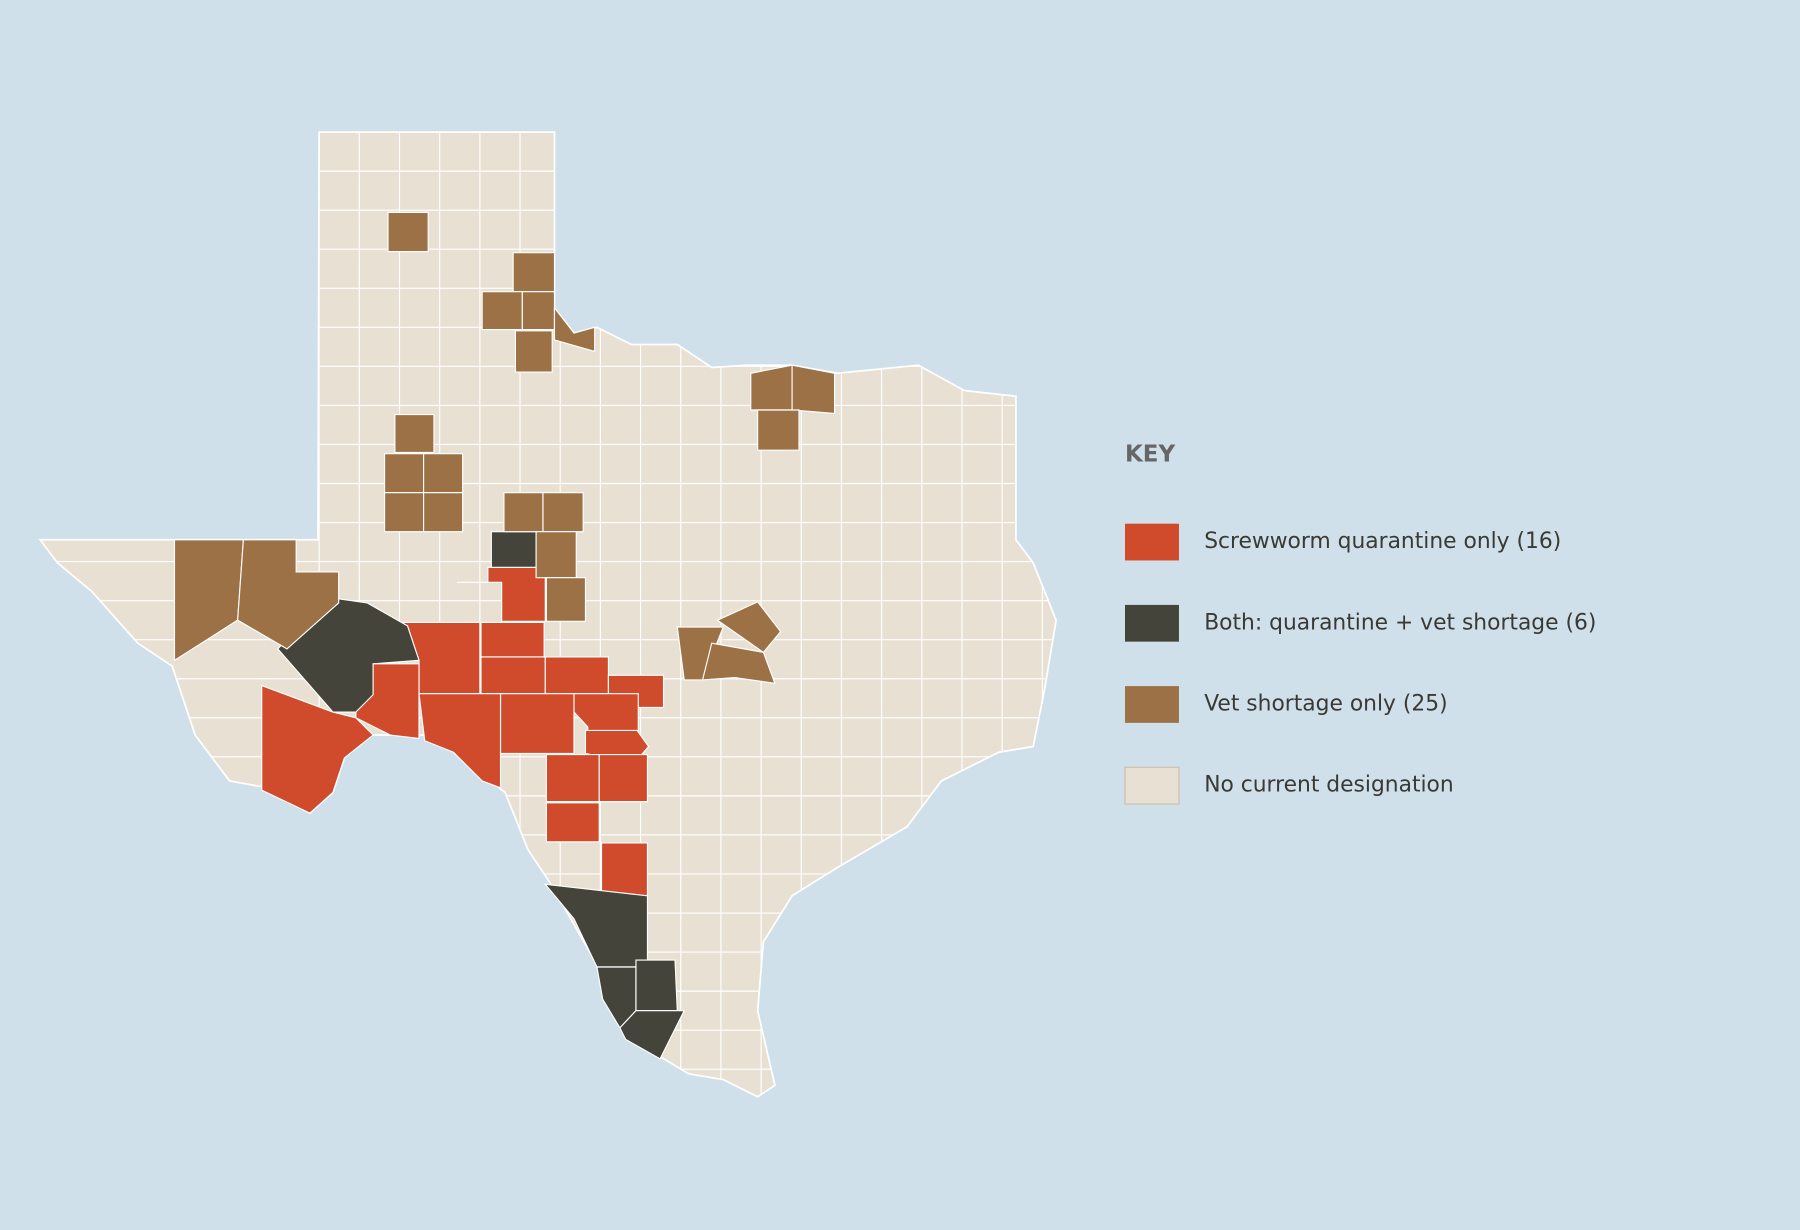  I want to click on legend-label: No current designation, so click(1328, 785).